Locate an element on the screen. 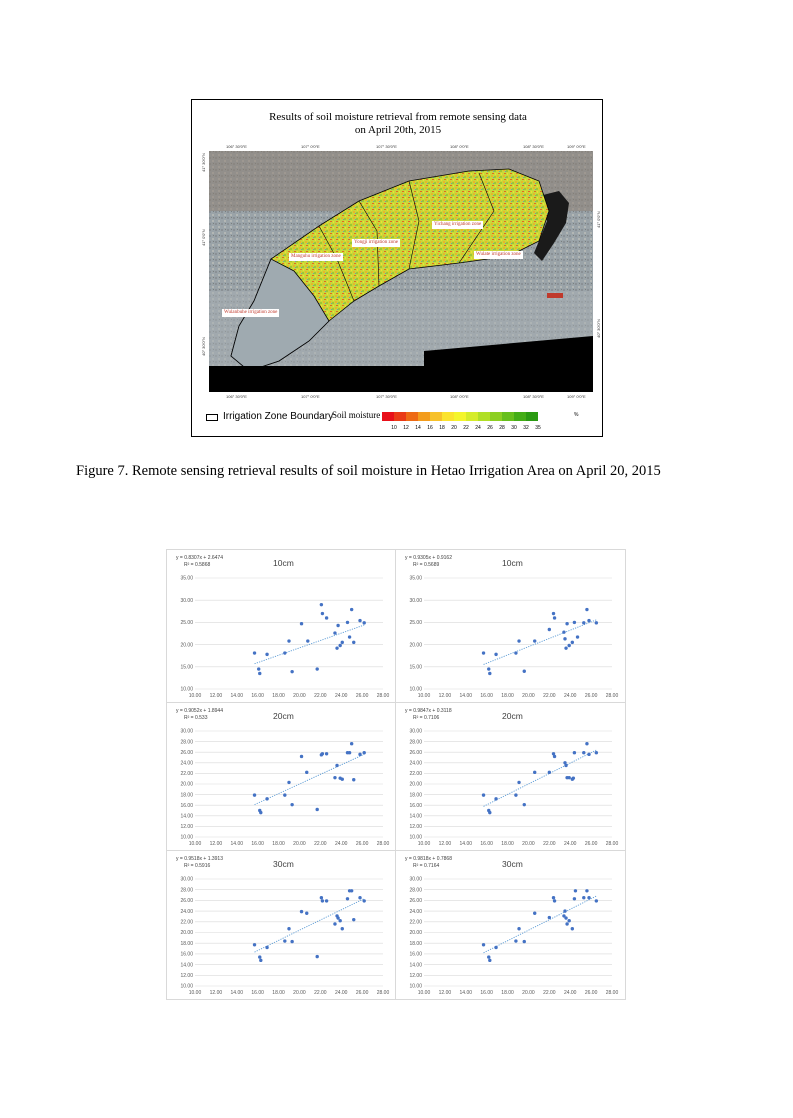 This screenshot has height=1118, width=793. soil-moisture-color-scale is located at coordinates (460, 416).